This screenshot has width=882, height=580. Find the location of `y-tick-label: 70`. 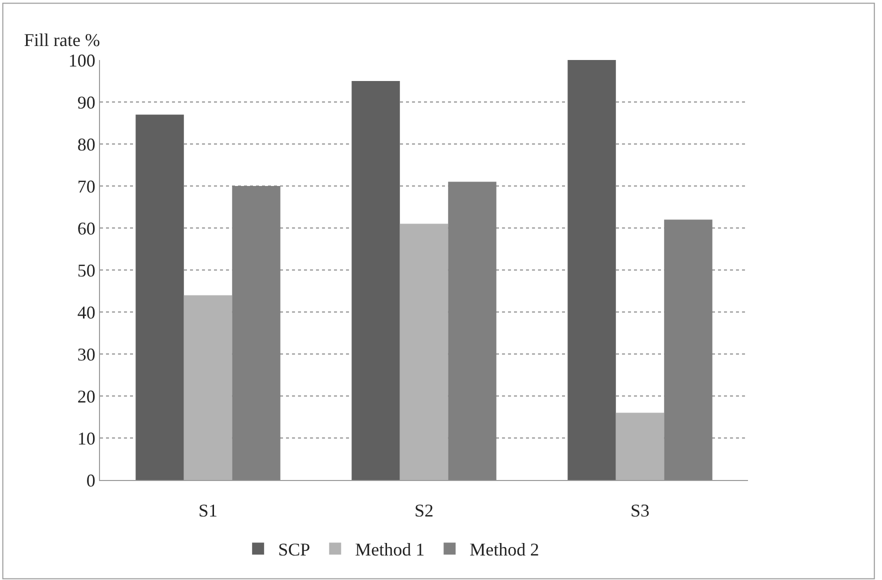

y-tick-label: 70 is located at coordinates (86, 186).